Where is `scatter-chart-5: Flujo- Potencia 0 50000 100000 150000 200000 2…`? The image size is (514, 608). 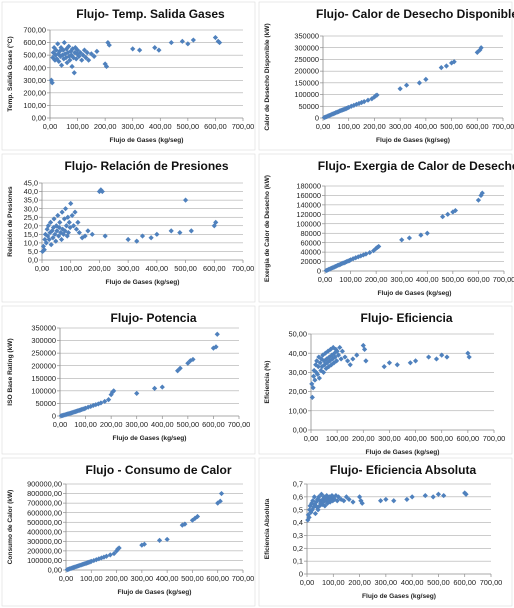
scatter-chart-5: Flujo- Potencia 0 50000 100000 150000 200000 2… is located at coordinates (128, 380).